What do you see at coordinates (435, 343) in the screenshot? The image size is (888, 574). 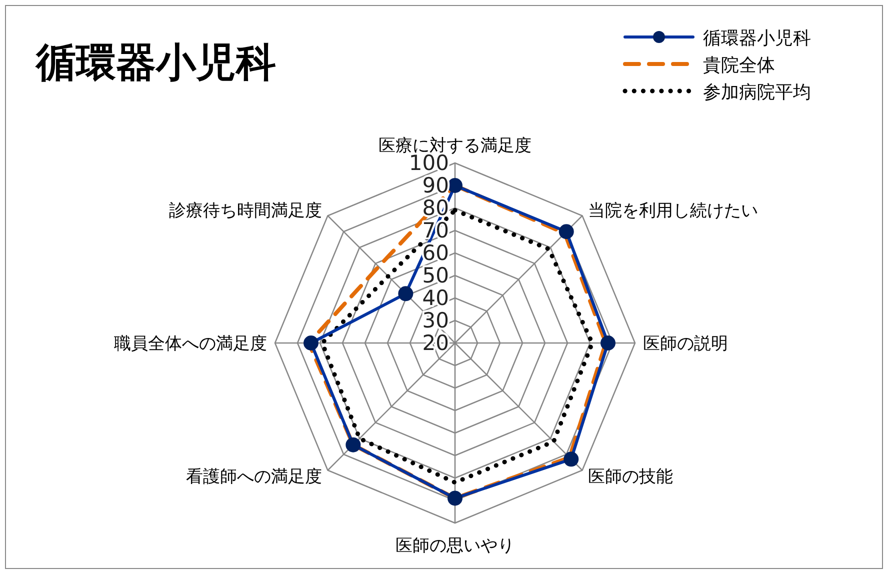 I see `y-tick-label: 20` at bounding box center [435, 343].